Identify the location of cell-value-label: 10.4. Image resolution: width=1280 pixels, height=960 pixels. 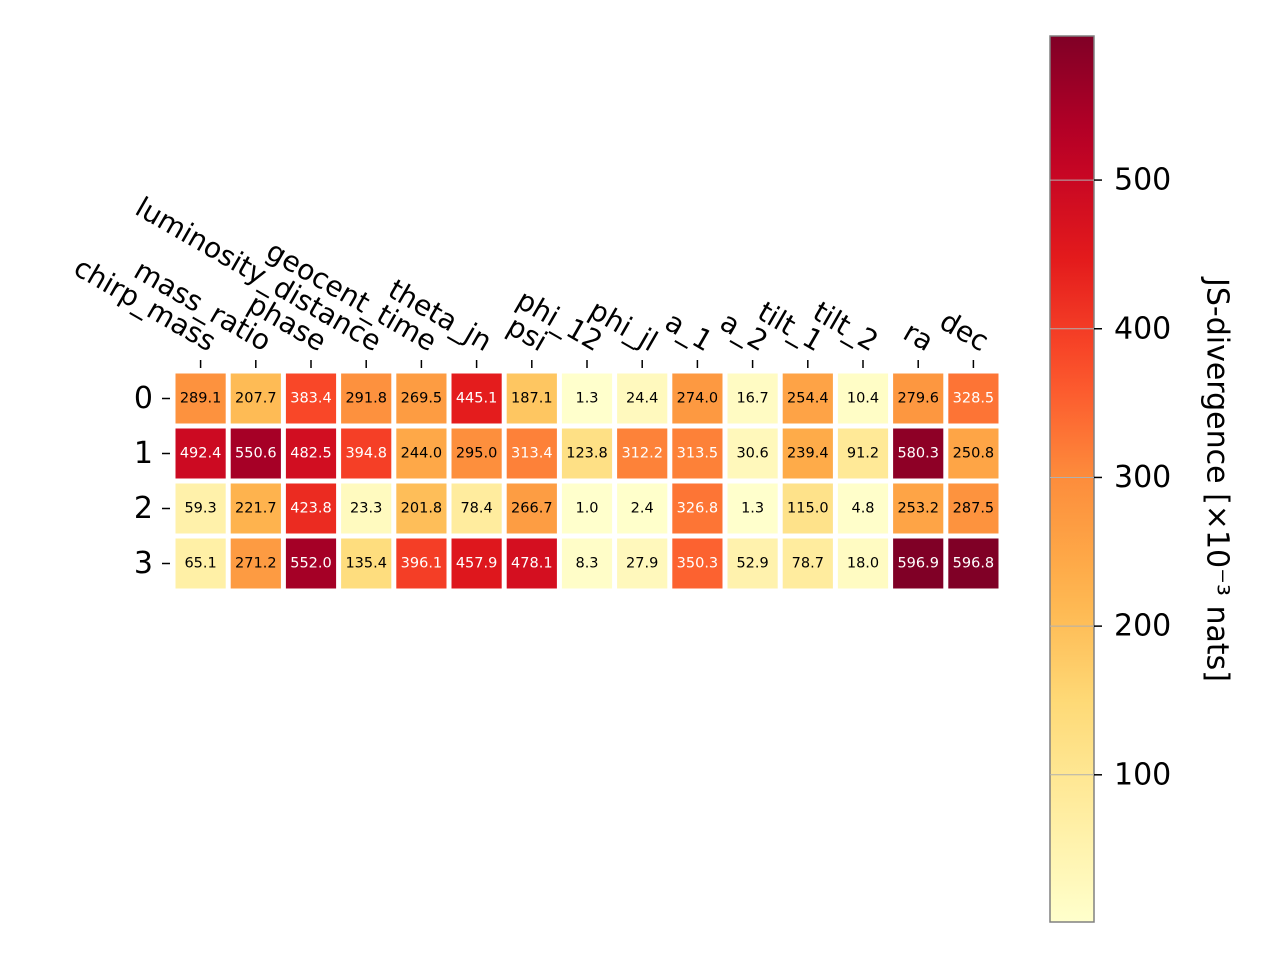
(863, 399).